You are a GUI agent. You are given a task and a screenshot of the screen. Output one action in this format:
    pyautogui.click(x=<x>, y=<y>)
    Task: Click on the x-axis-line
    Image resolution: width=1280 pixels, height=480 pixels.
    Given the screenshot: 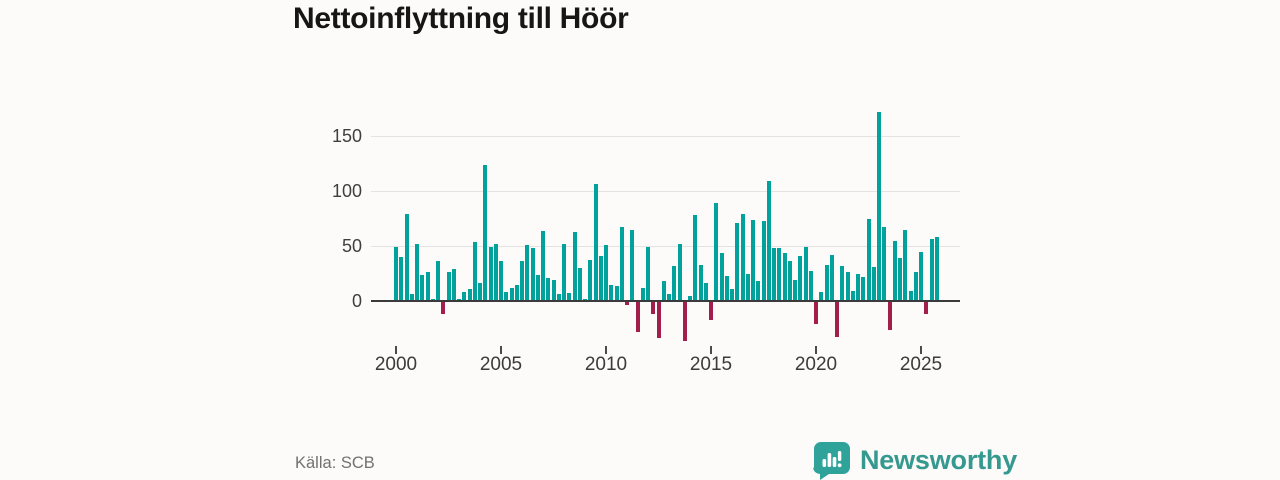 What is the action you would take?
    pyautogui.click(x=665, y=301)
    